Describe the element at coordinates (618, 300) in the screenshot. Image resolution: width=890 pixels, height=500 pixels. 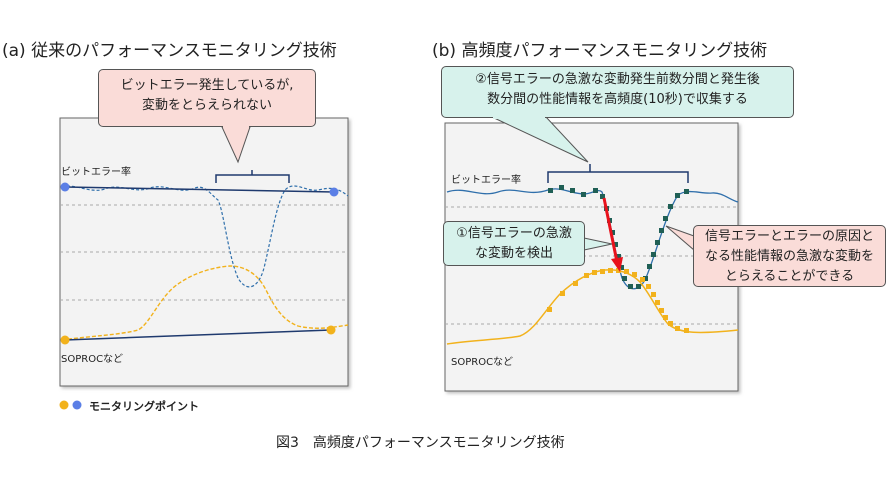
I see `panel-b-soproc-markers` at that location.